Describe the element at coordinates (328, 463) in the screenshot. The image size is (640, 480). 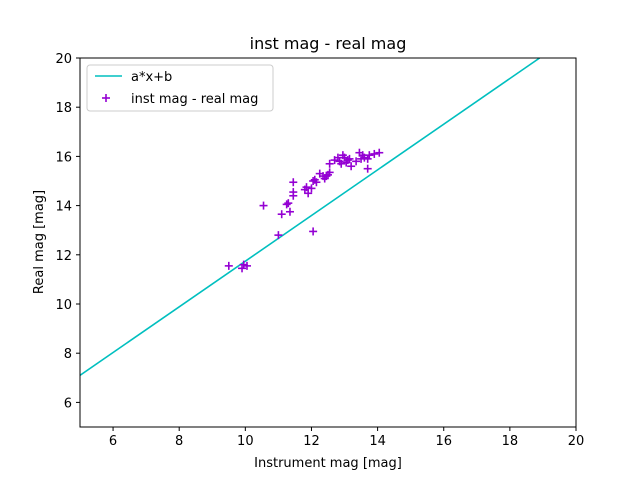
I see `x-axis-label: Instrument mag [mag]` at that location.